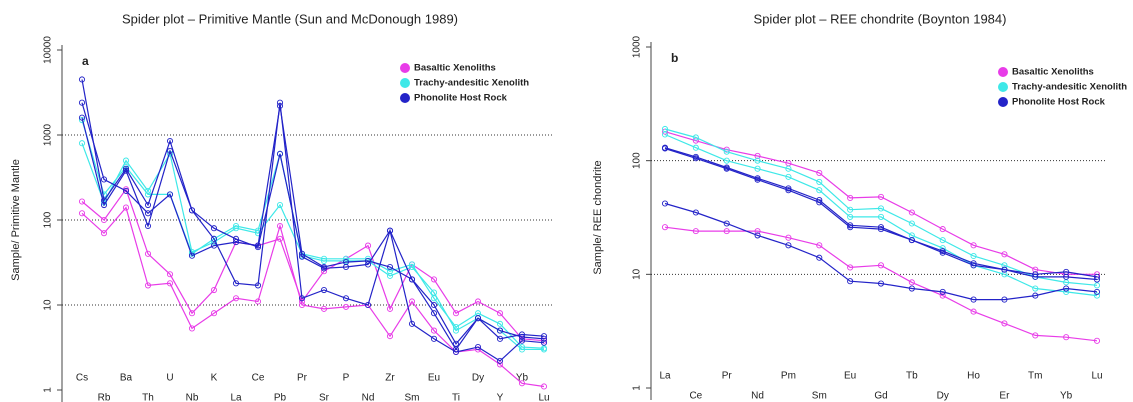  Describe the element at coordinates (819, 396) in the screenshot. I see `x-tick-label: Sm` at that location.